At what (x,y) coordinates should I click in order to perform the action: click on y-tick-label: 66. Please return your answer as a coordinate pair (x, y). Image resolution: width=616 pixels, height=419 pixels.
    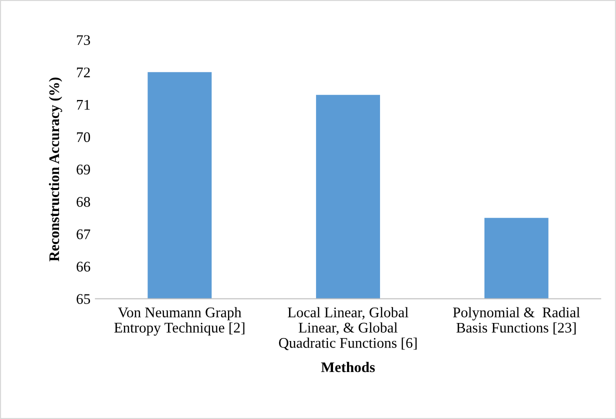
    Looking at the image, I should click on (83, 267).